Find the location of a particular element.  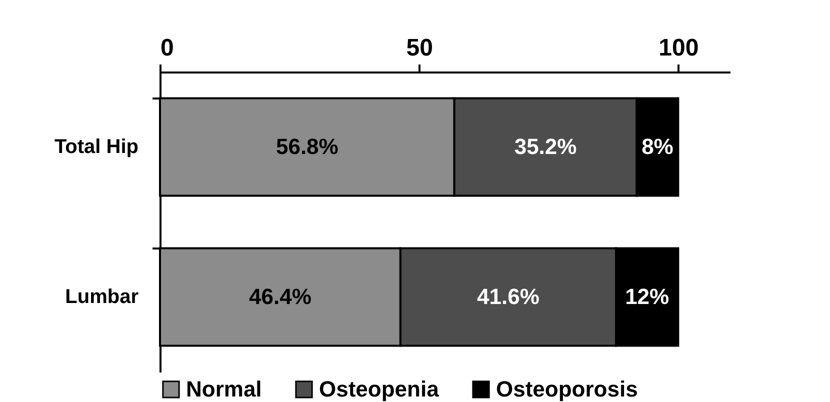

data-label: 56.8% is located at coordinates (307, 146).